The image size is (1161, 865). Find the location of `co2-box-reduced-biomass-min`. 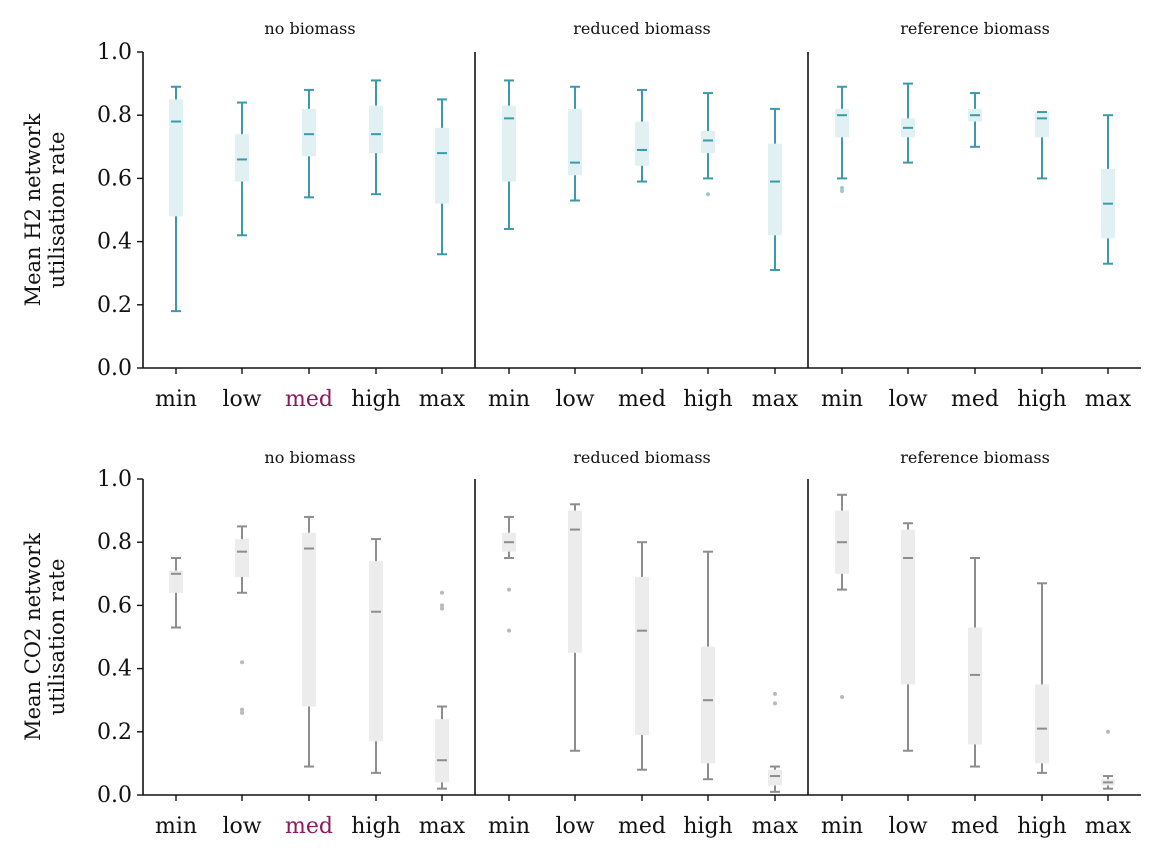

co2-box-reduced-biomass-min is located at coordinates (509, 574).